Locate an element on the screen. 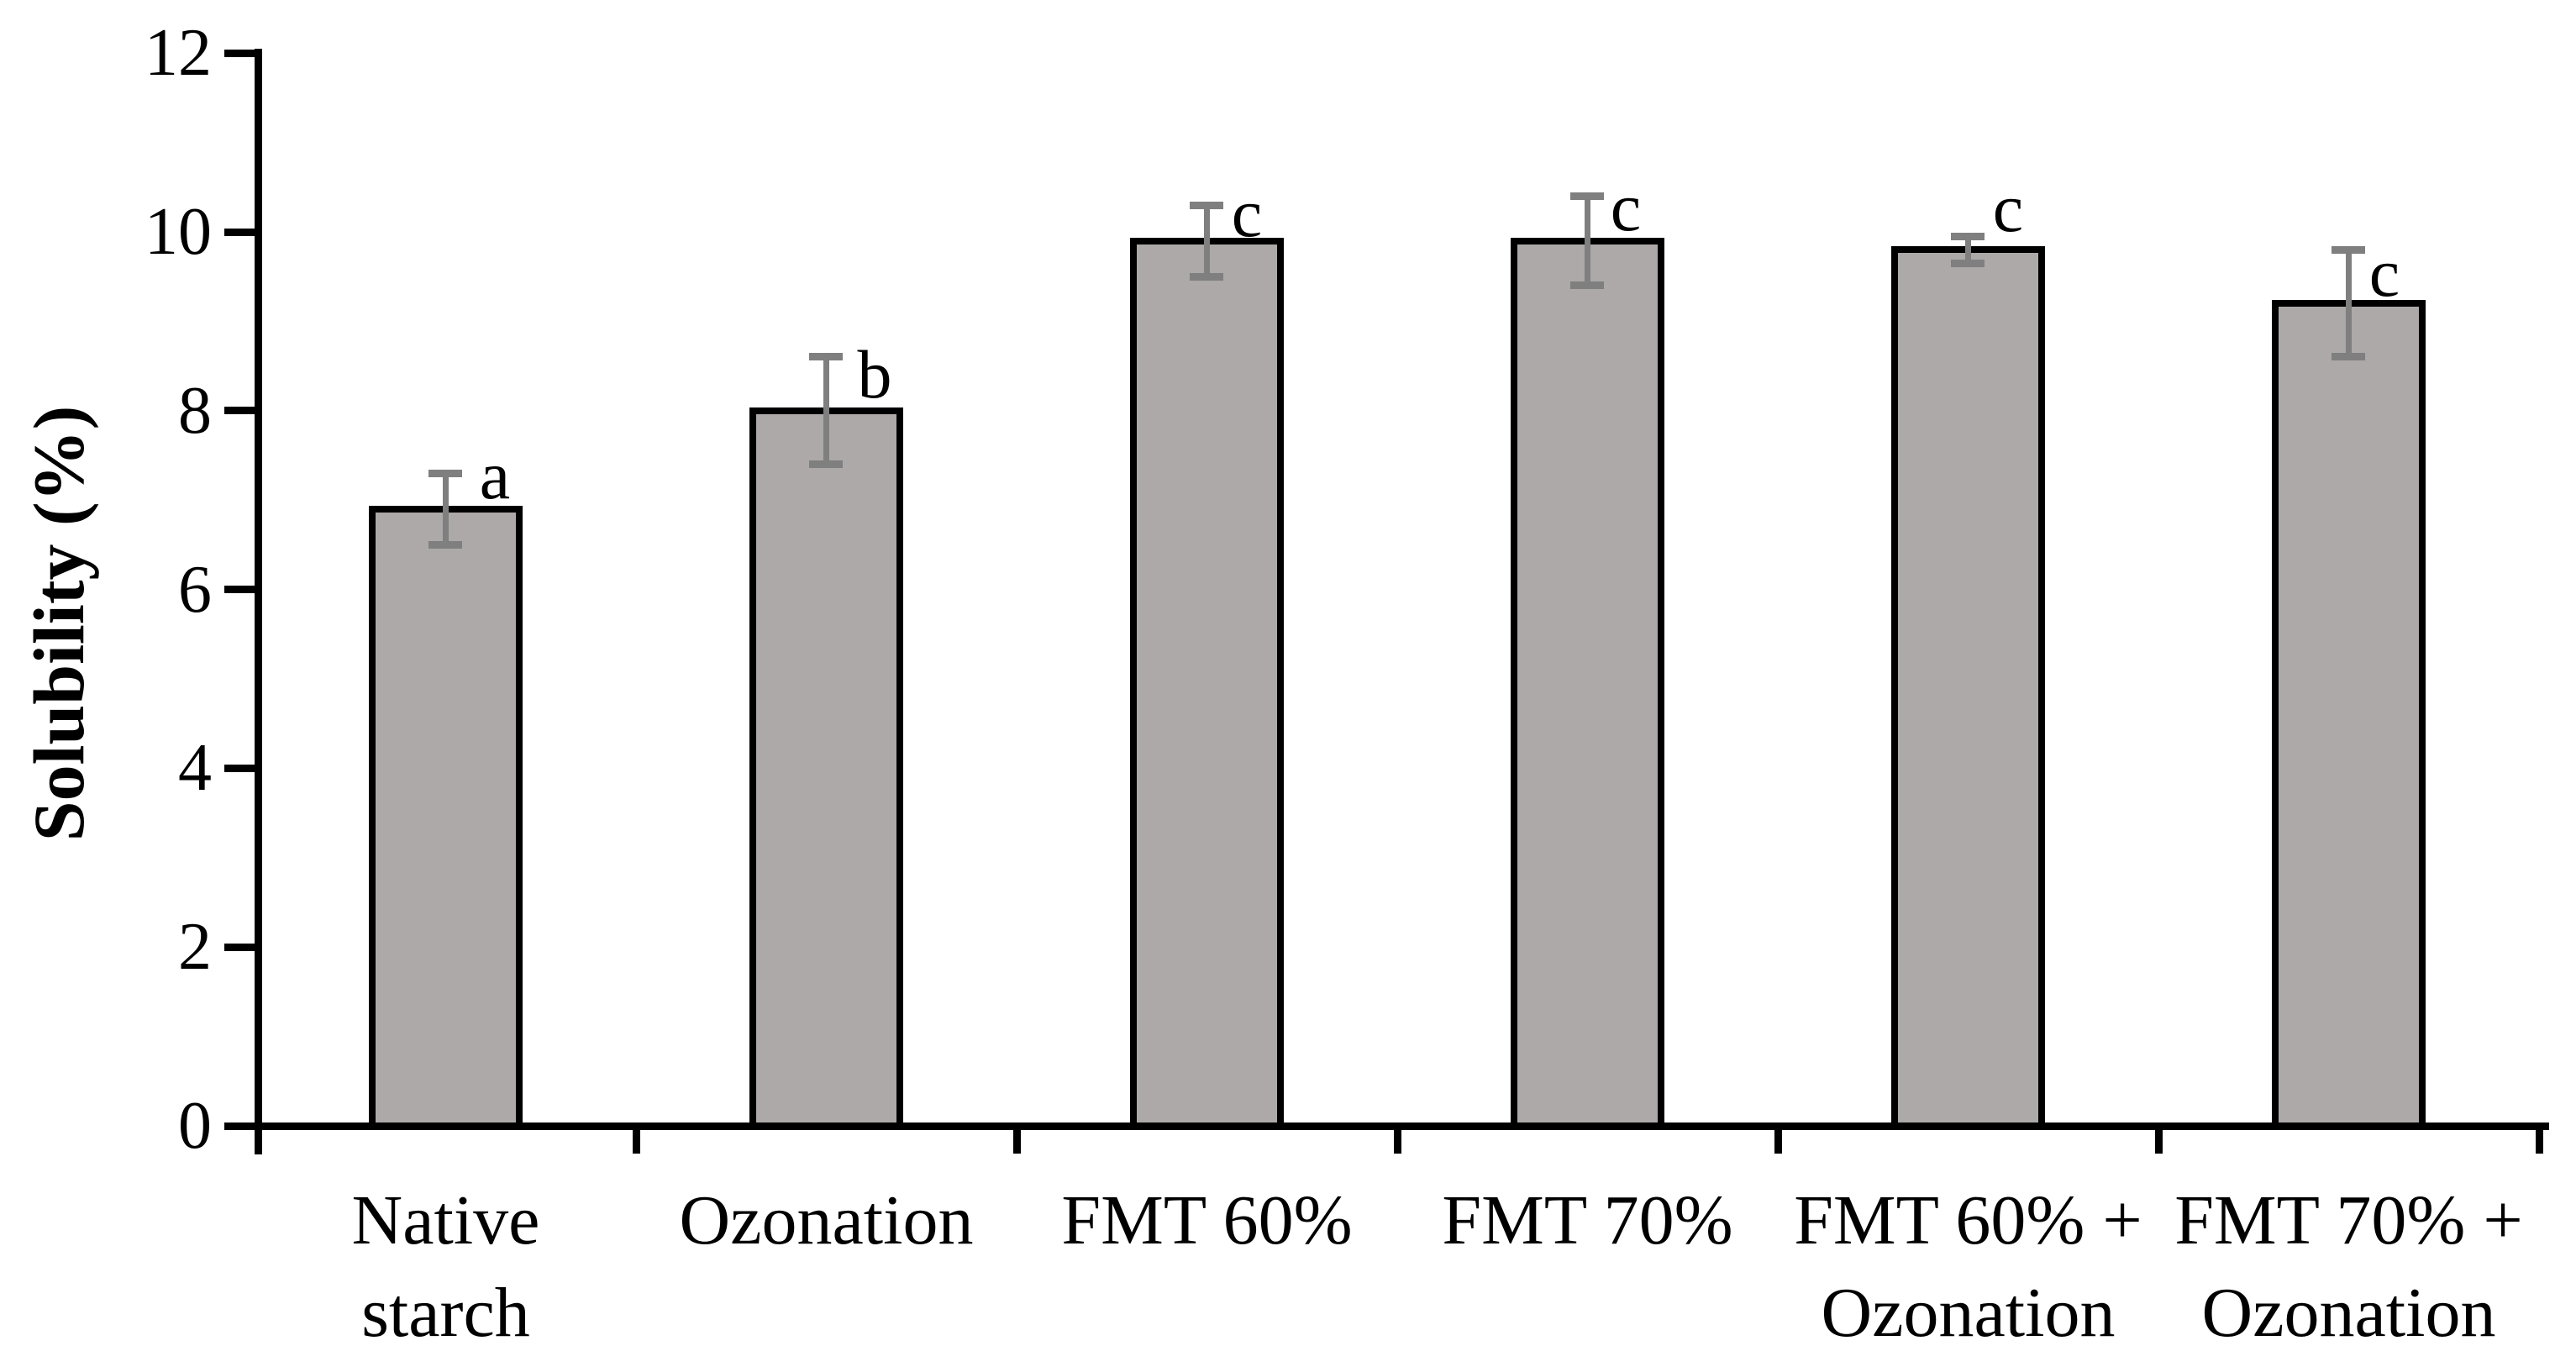 The height and width of the screenshot is (1367, 2576). x-category-label-line: FMT 60% is located at coordinates (1207, 1220).